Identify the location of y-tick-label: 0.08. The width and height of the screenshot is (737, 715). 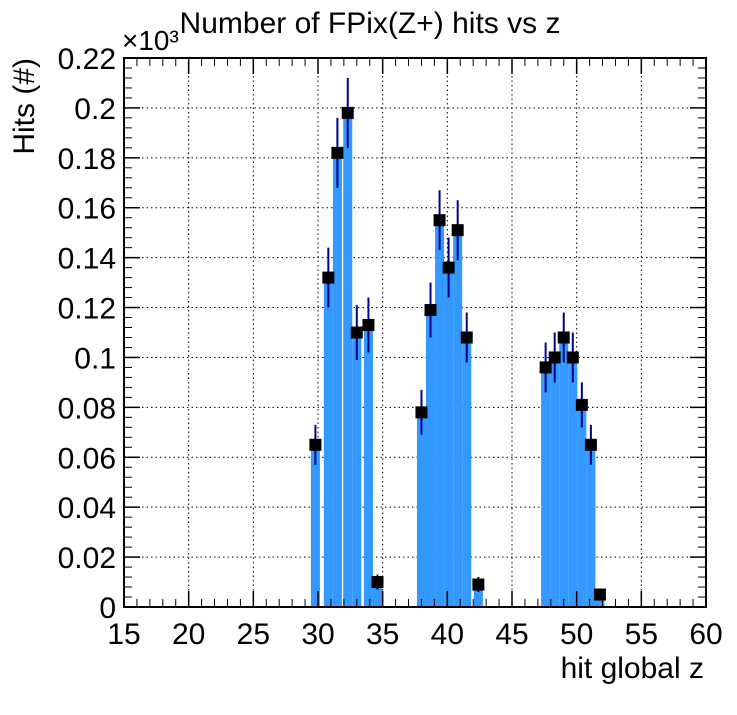
(87, 408).